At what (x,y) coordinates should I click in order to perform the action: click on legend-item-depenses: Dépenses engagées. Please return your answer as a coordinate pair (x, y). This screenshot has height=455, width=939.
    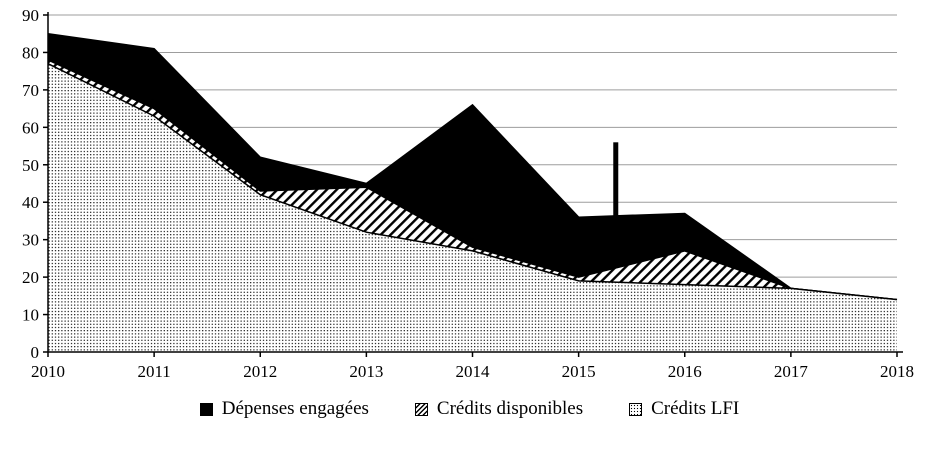
    Looking at the image, I should click on (284, 409).